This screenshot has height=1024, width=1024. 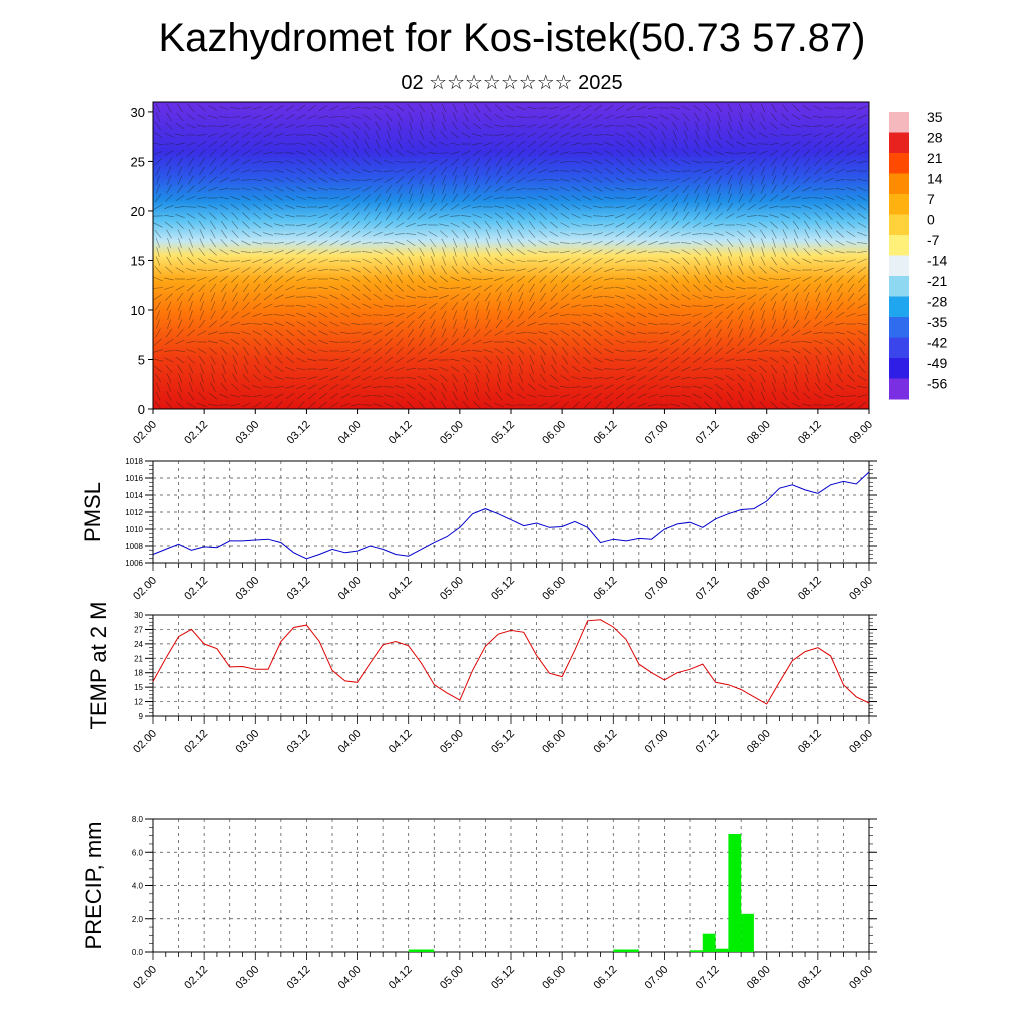 What do you see at coordinates (138, 919) in the screenshot?
I see `y-tick-label: 2.0` at bounding box center [138, 919].